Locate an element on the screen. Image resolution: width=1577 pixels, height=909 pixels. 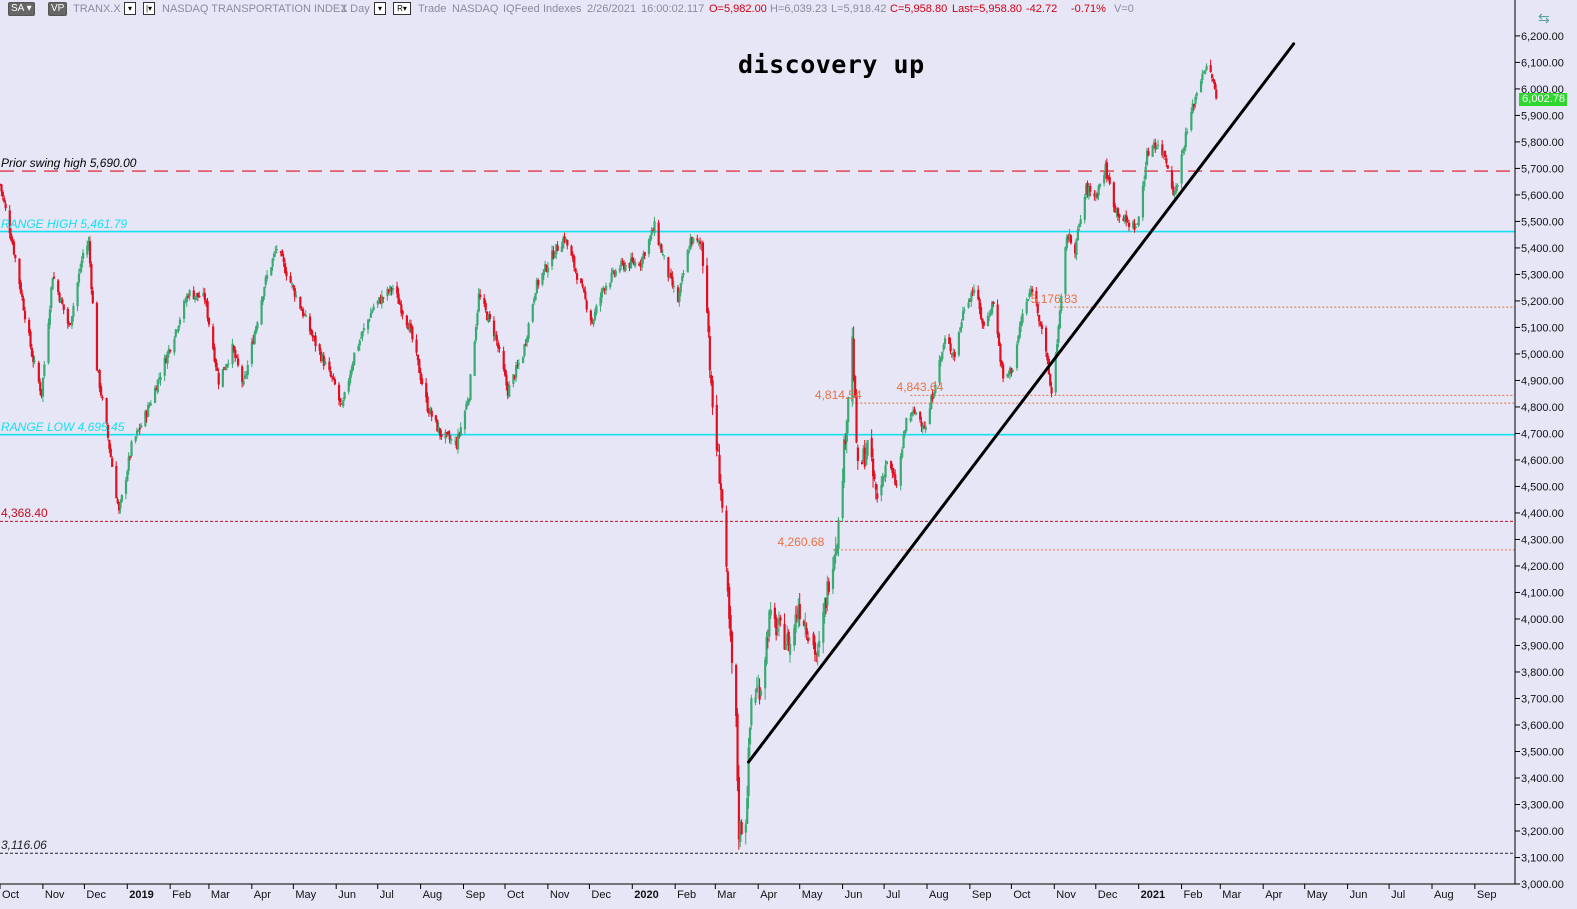
r-button: R▾ is located at coordinates (402, 8).